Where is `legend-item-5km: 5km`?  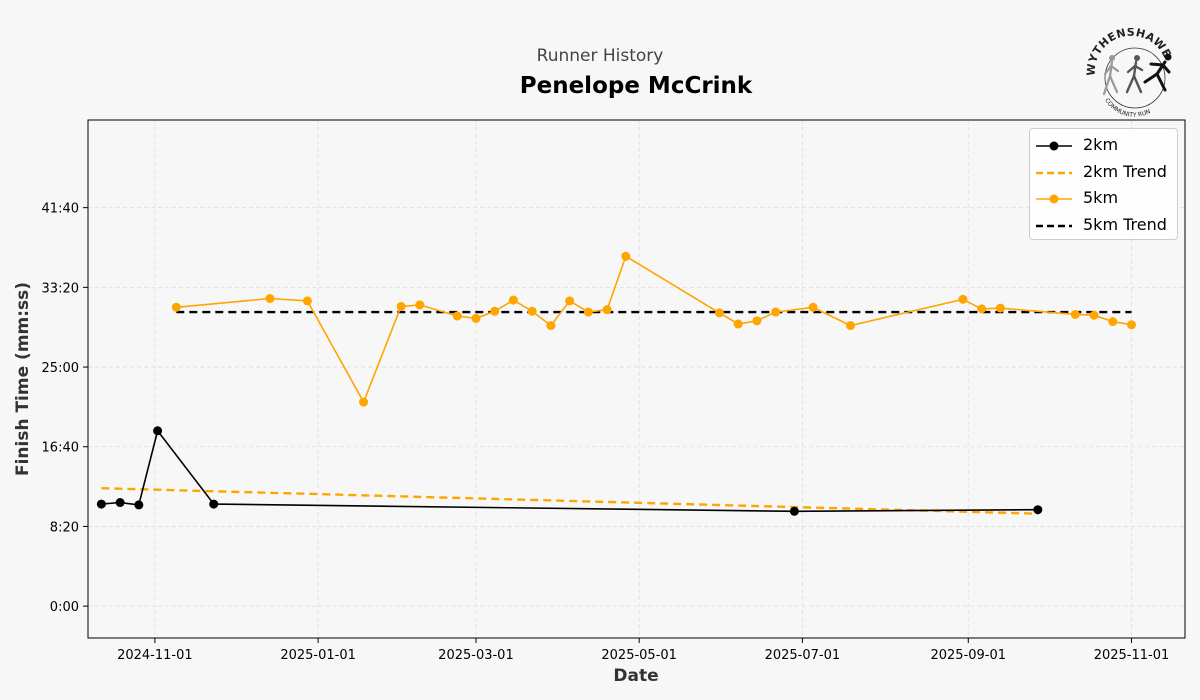 legend-item-5km: 5km is located at coordinates (1103, 197).